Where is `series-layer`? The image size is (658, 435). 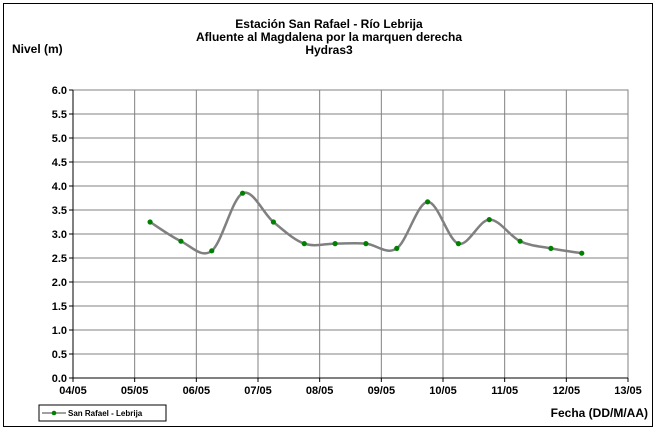 series-layer is located at coordinates (366, 223).